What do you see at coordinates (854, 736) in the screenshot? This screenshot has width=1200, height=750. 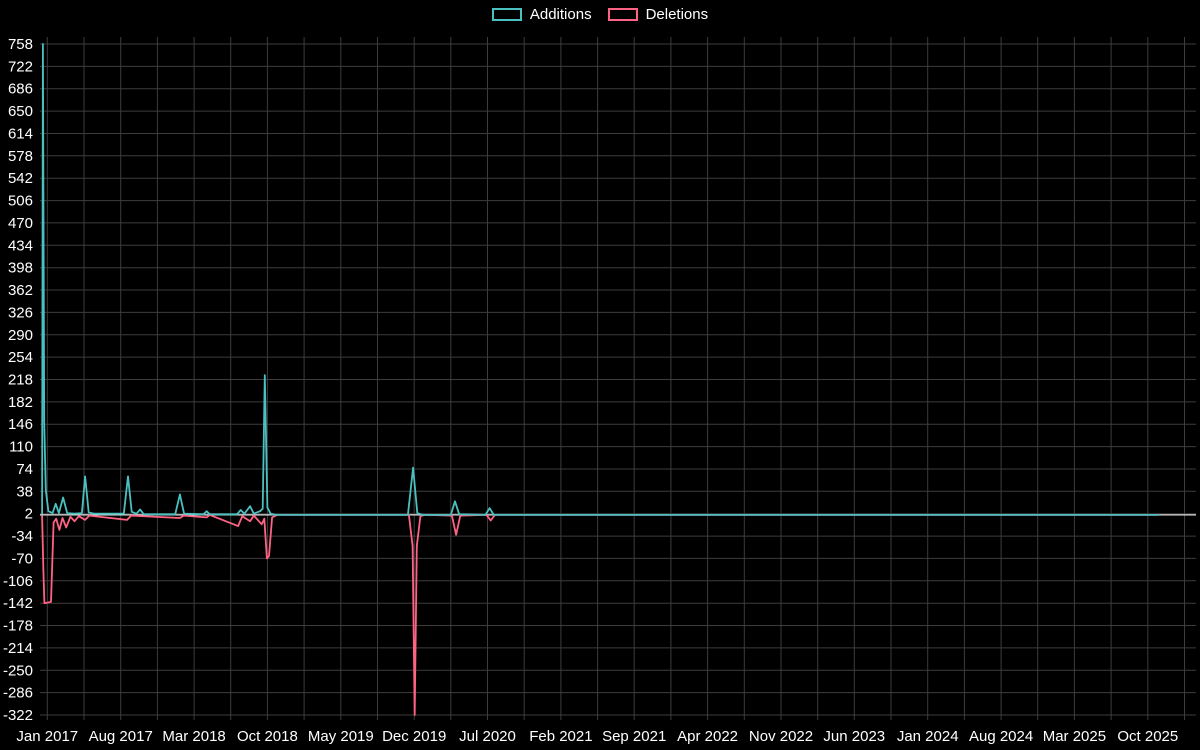 I see `x-axis-tick-label: Jun 2023` at bounding box center [854, 736].